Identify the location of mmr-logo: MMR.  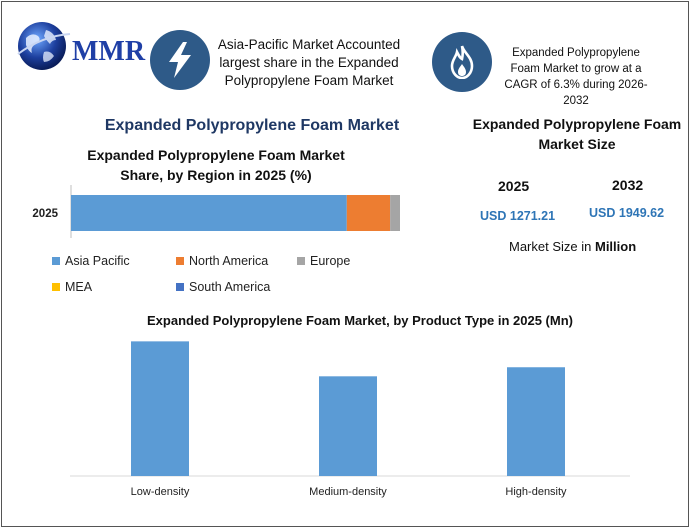
(79, 46).